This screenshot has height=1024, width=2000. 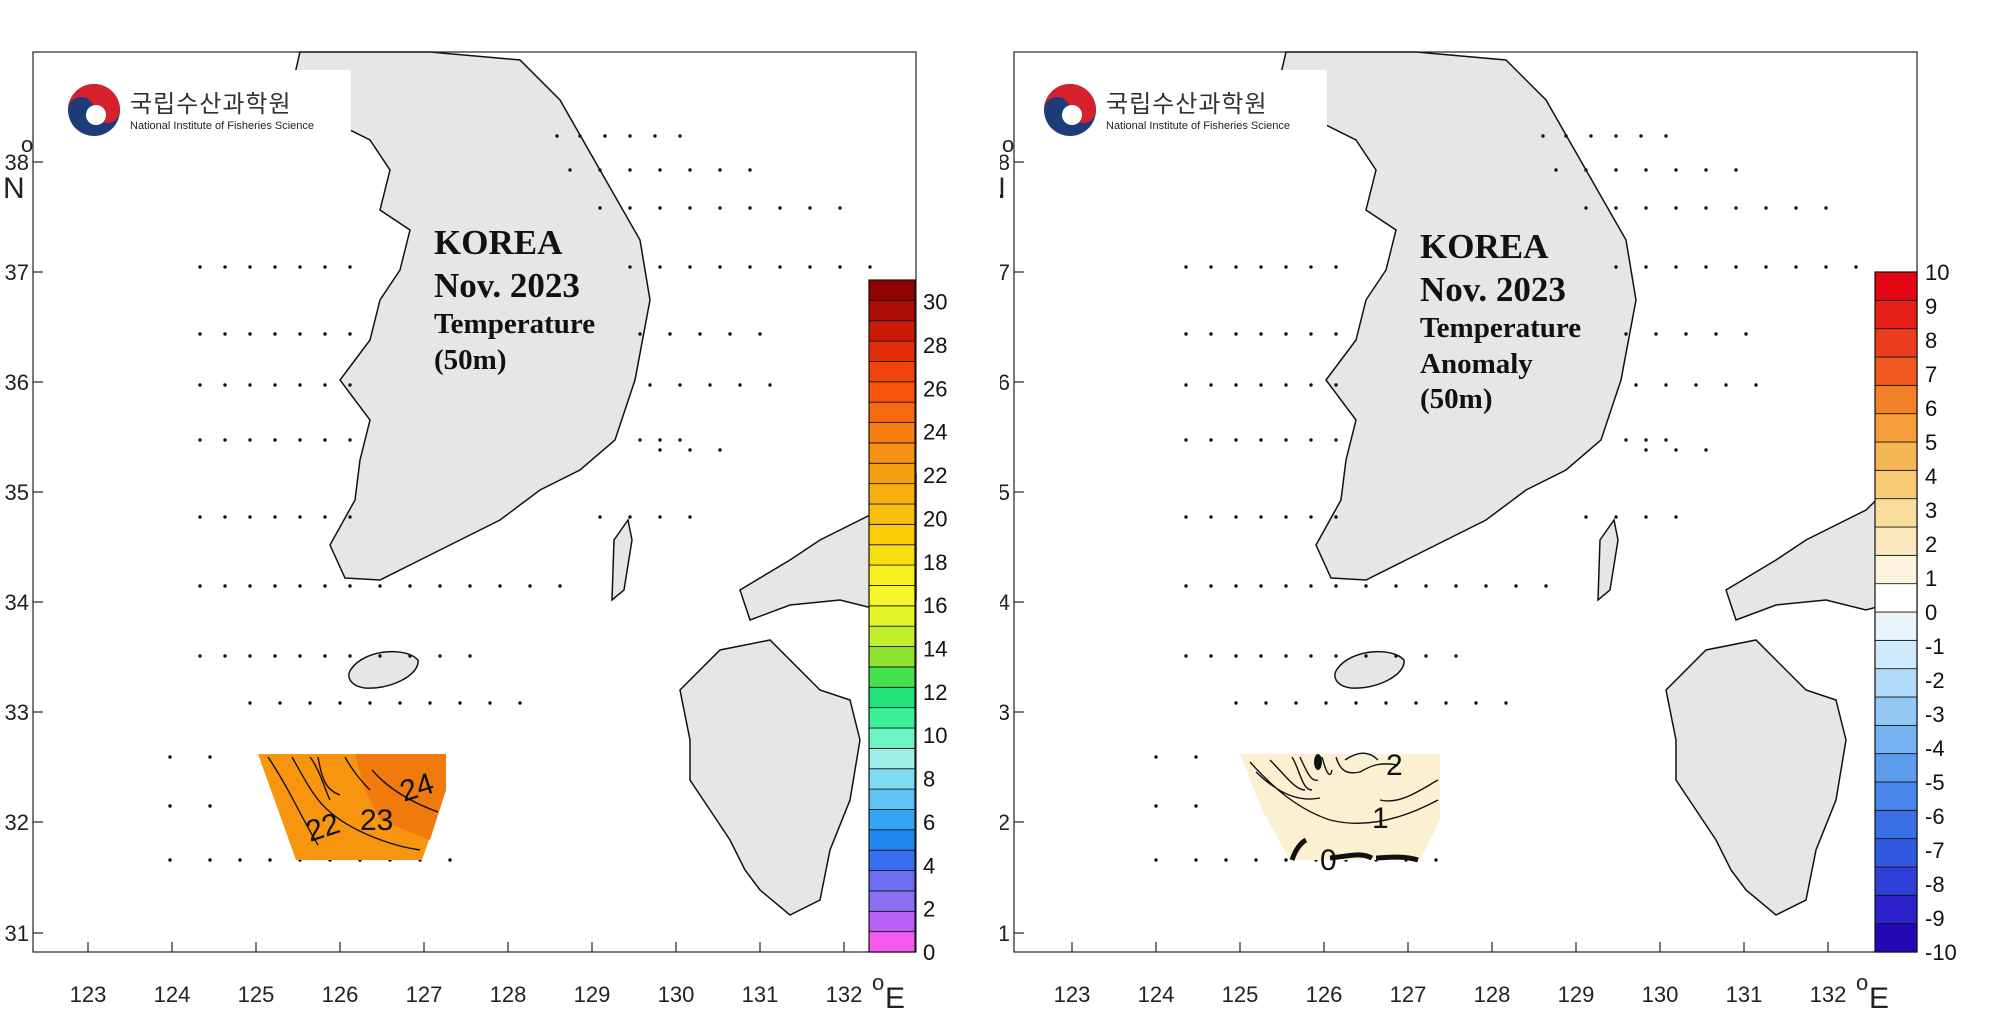 I want to click on lon-tick-label: 131, so click(x=760, y=994).